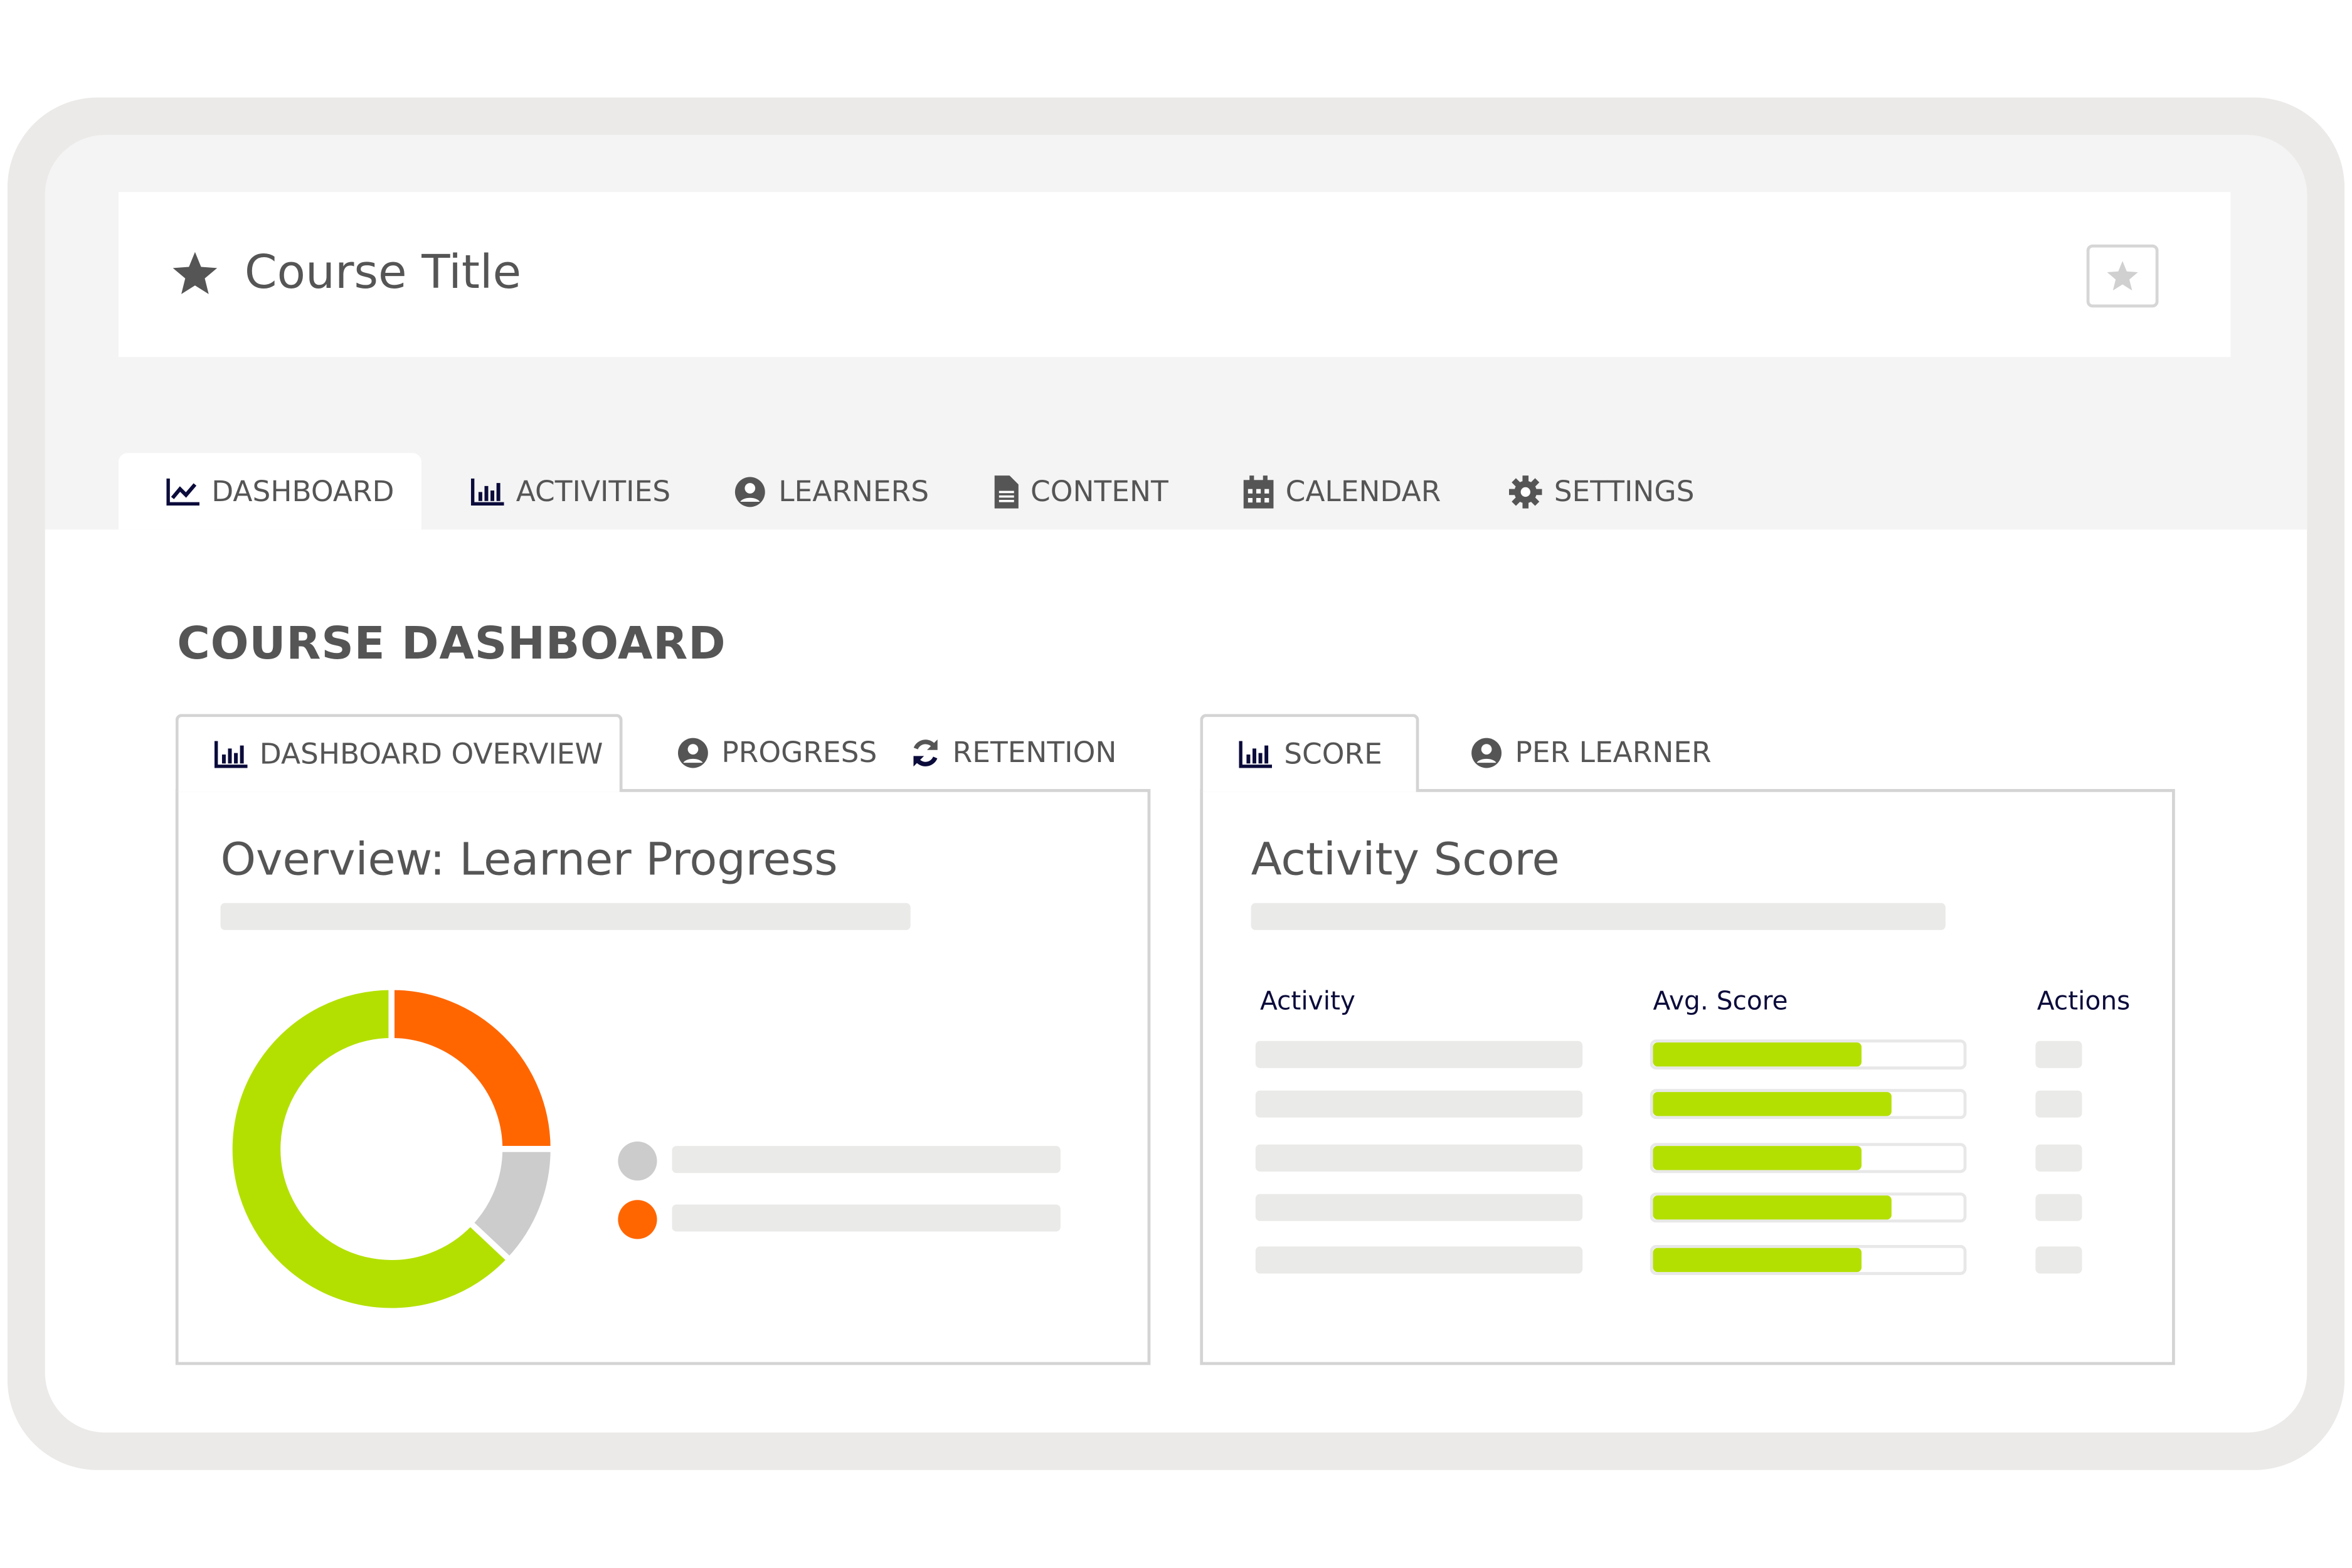  I want to click on tab-retention: RETENTION, so click(1014, 753).